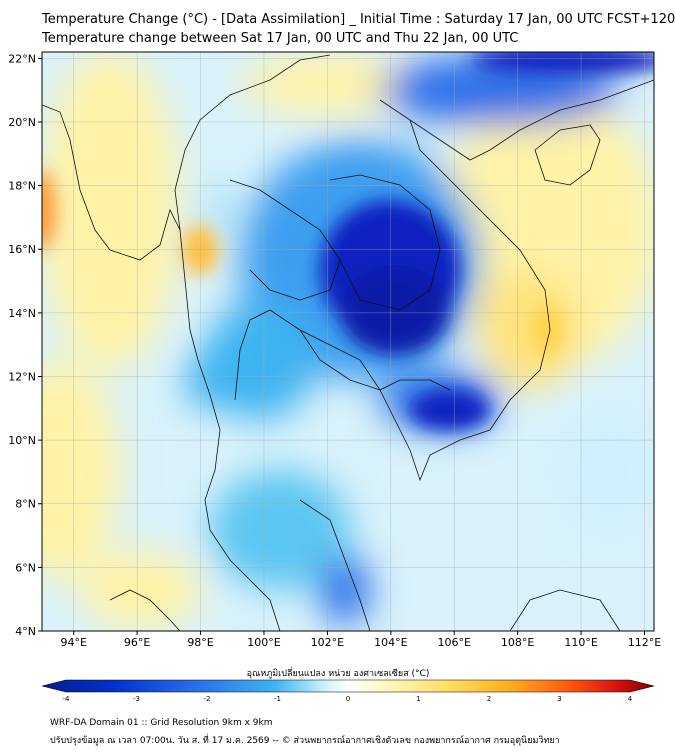 The height and width of the screenshot is (756, 676). Describe the element at coordinates (22, 440) in the screenshot. I see `lat-tick-label: 10°N` at that location.